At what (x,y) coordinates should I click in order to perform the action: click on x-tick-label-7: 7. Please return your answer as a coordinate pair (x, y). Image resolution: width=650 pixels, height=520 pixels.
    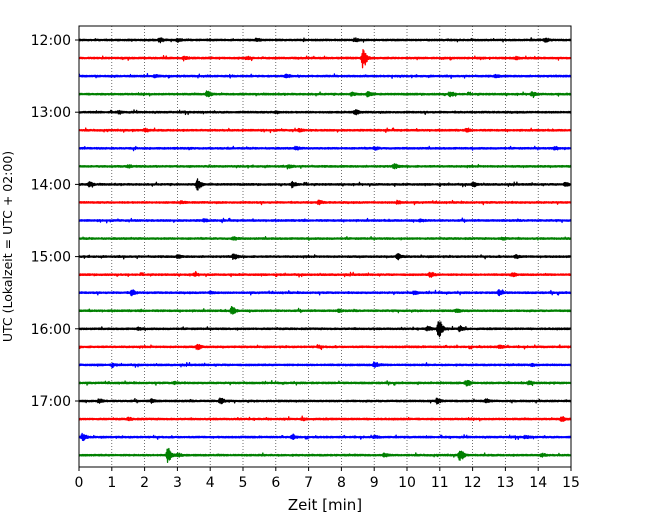
    Looking at the image, I should click on (308, 483).